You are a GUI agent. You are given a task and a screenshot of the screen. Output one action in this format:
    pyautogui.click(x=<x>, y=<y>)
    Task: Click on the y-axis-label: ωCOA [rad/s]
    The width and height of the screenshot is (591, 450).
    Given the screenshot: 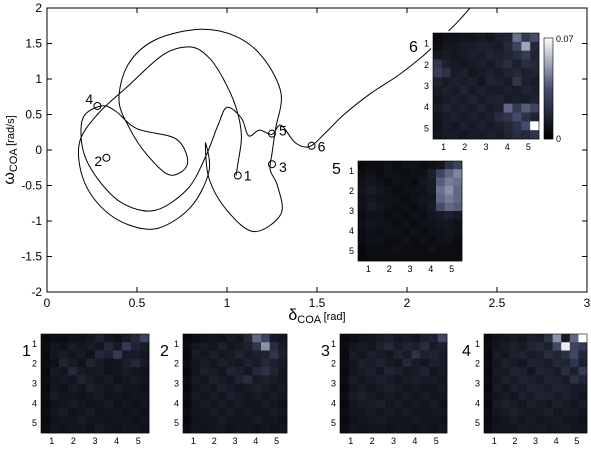 What is the action you would take?
    pyautogui.click(x=10, y=149)
    